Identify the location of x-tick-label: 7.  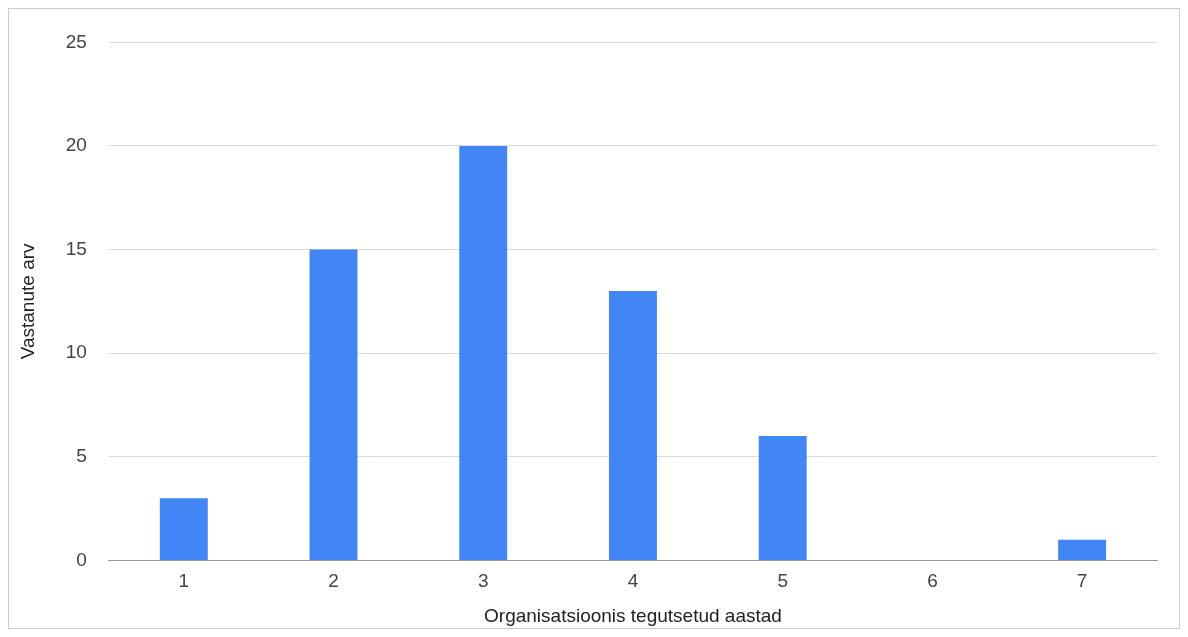
(1082, 581).